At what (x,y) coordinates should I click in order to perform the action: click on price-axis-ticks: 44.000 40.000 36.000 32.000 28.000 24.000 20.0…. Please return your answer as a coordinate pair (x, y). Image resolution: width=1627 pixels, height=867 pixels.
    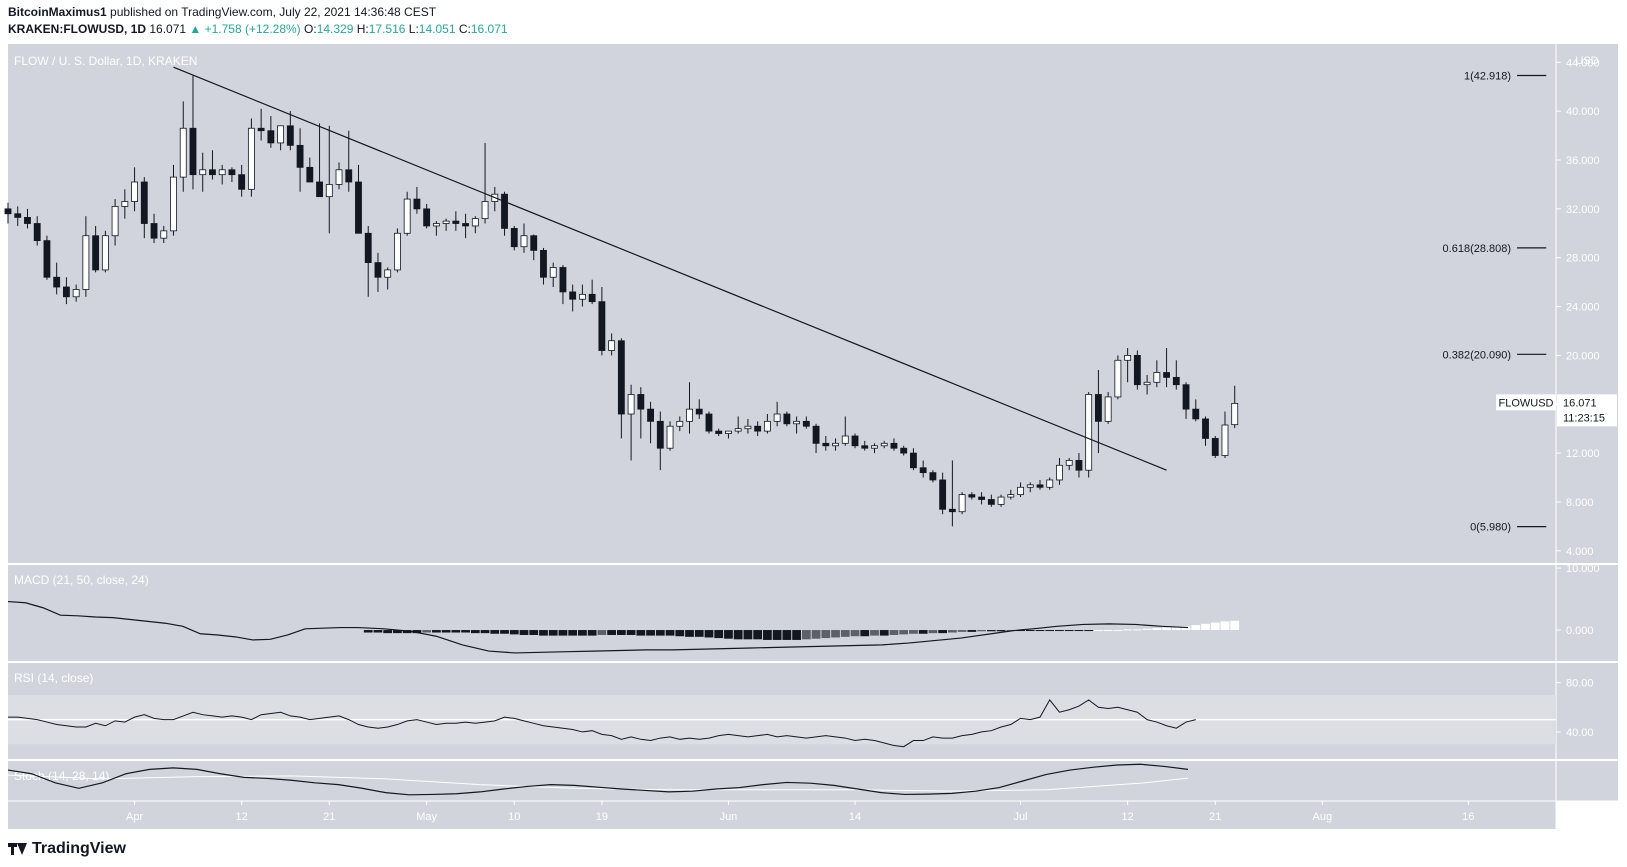
    Looking at the image, I should click on (1578, 307).